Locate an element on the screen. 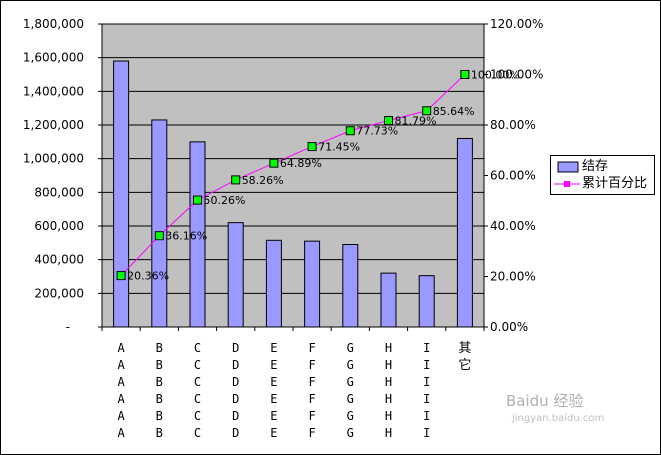 The height and width of the screenshot is (455, 661). watermark: Baidu 经验 jingyan.baidu.com is located at coordinates (555, 410).